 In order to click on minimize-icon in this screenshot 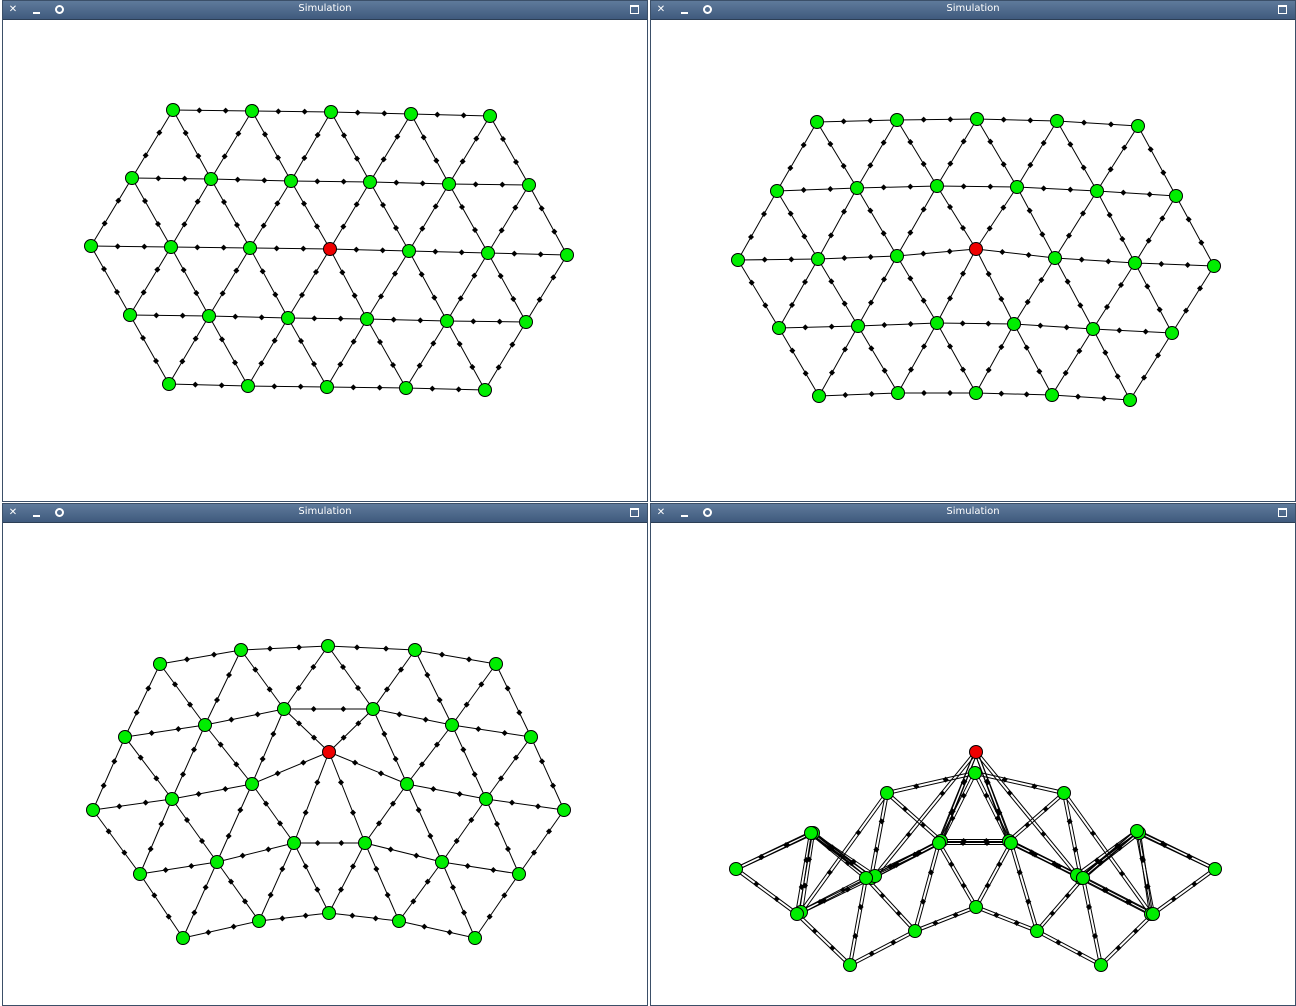, I will do `click(36, 9)`.